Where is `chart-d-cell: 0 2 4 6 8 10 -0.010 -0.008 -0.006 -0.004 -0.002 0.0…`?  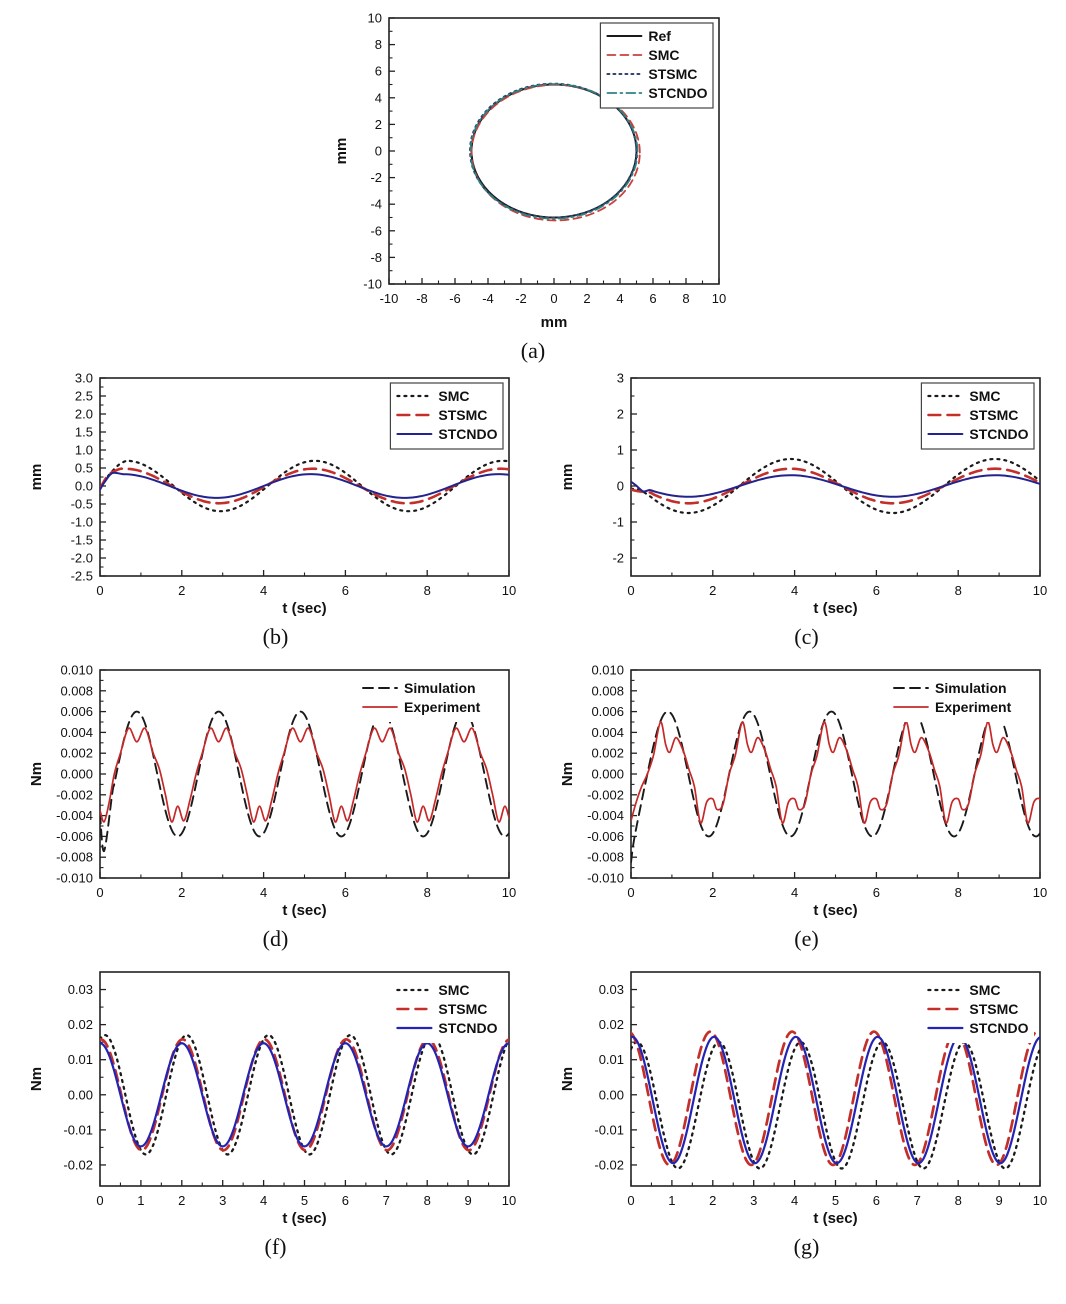 chart-d-cell: 0 2 4 6 8 10 -0.010 -0.008 -0.006 -0.004 -0.002 0.0… is located at coordinates (275, 808).